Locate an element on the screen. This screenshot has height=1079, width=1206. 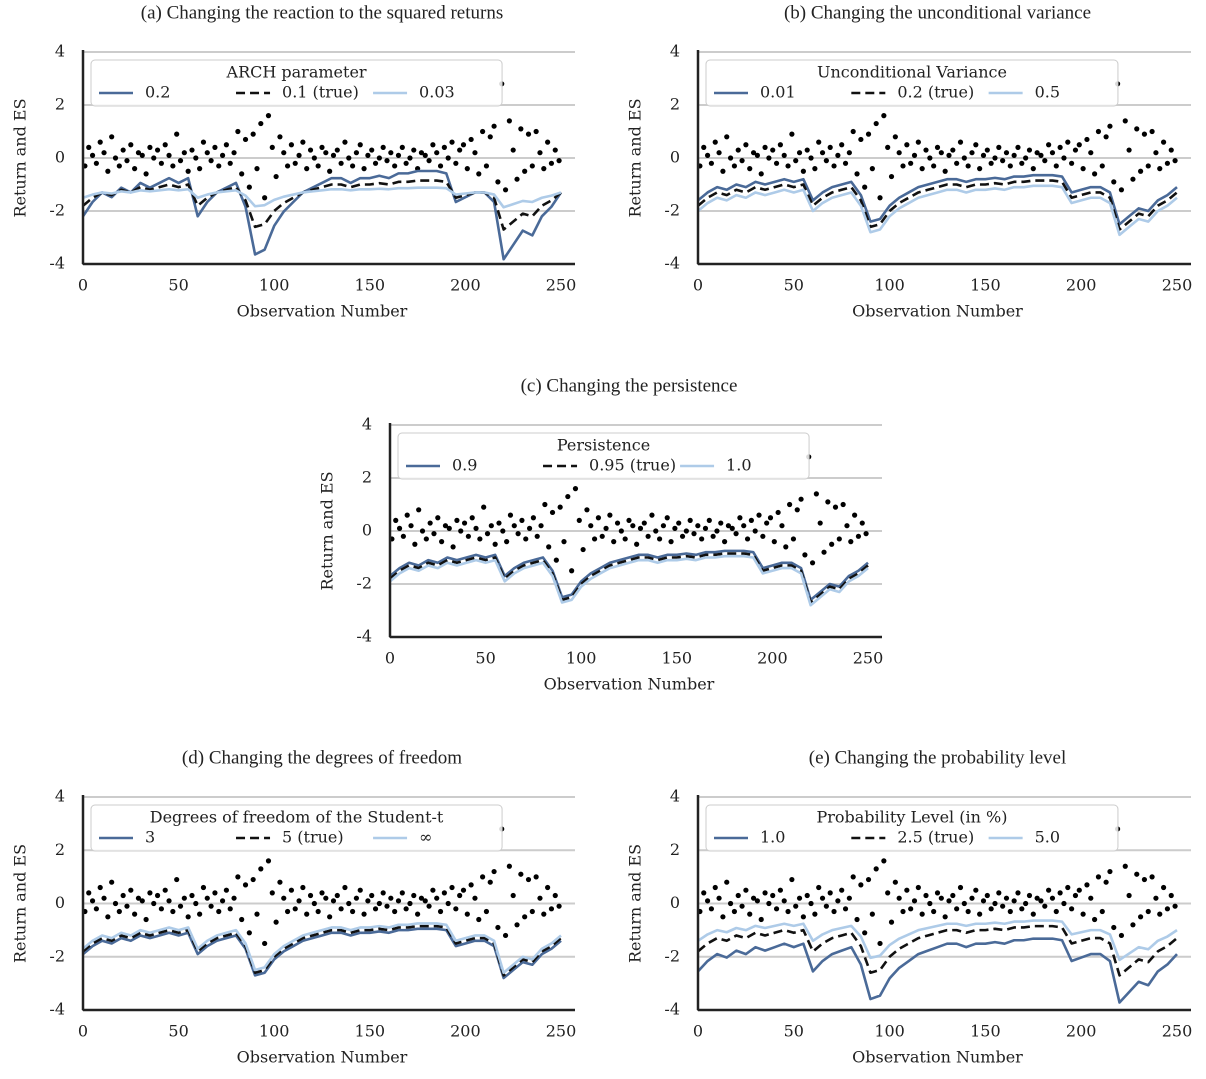
legend-title: Degrees of freedom of the Student-t is located at coordinates (297, 817).